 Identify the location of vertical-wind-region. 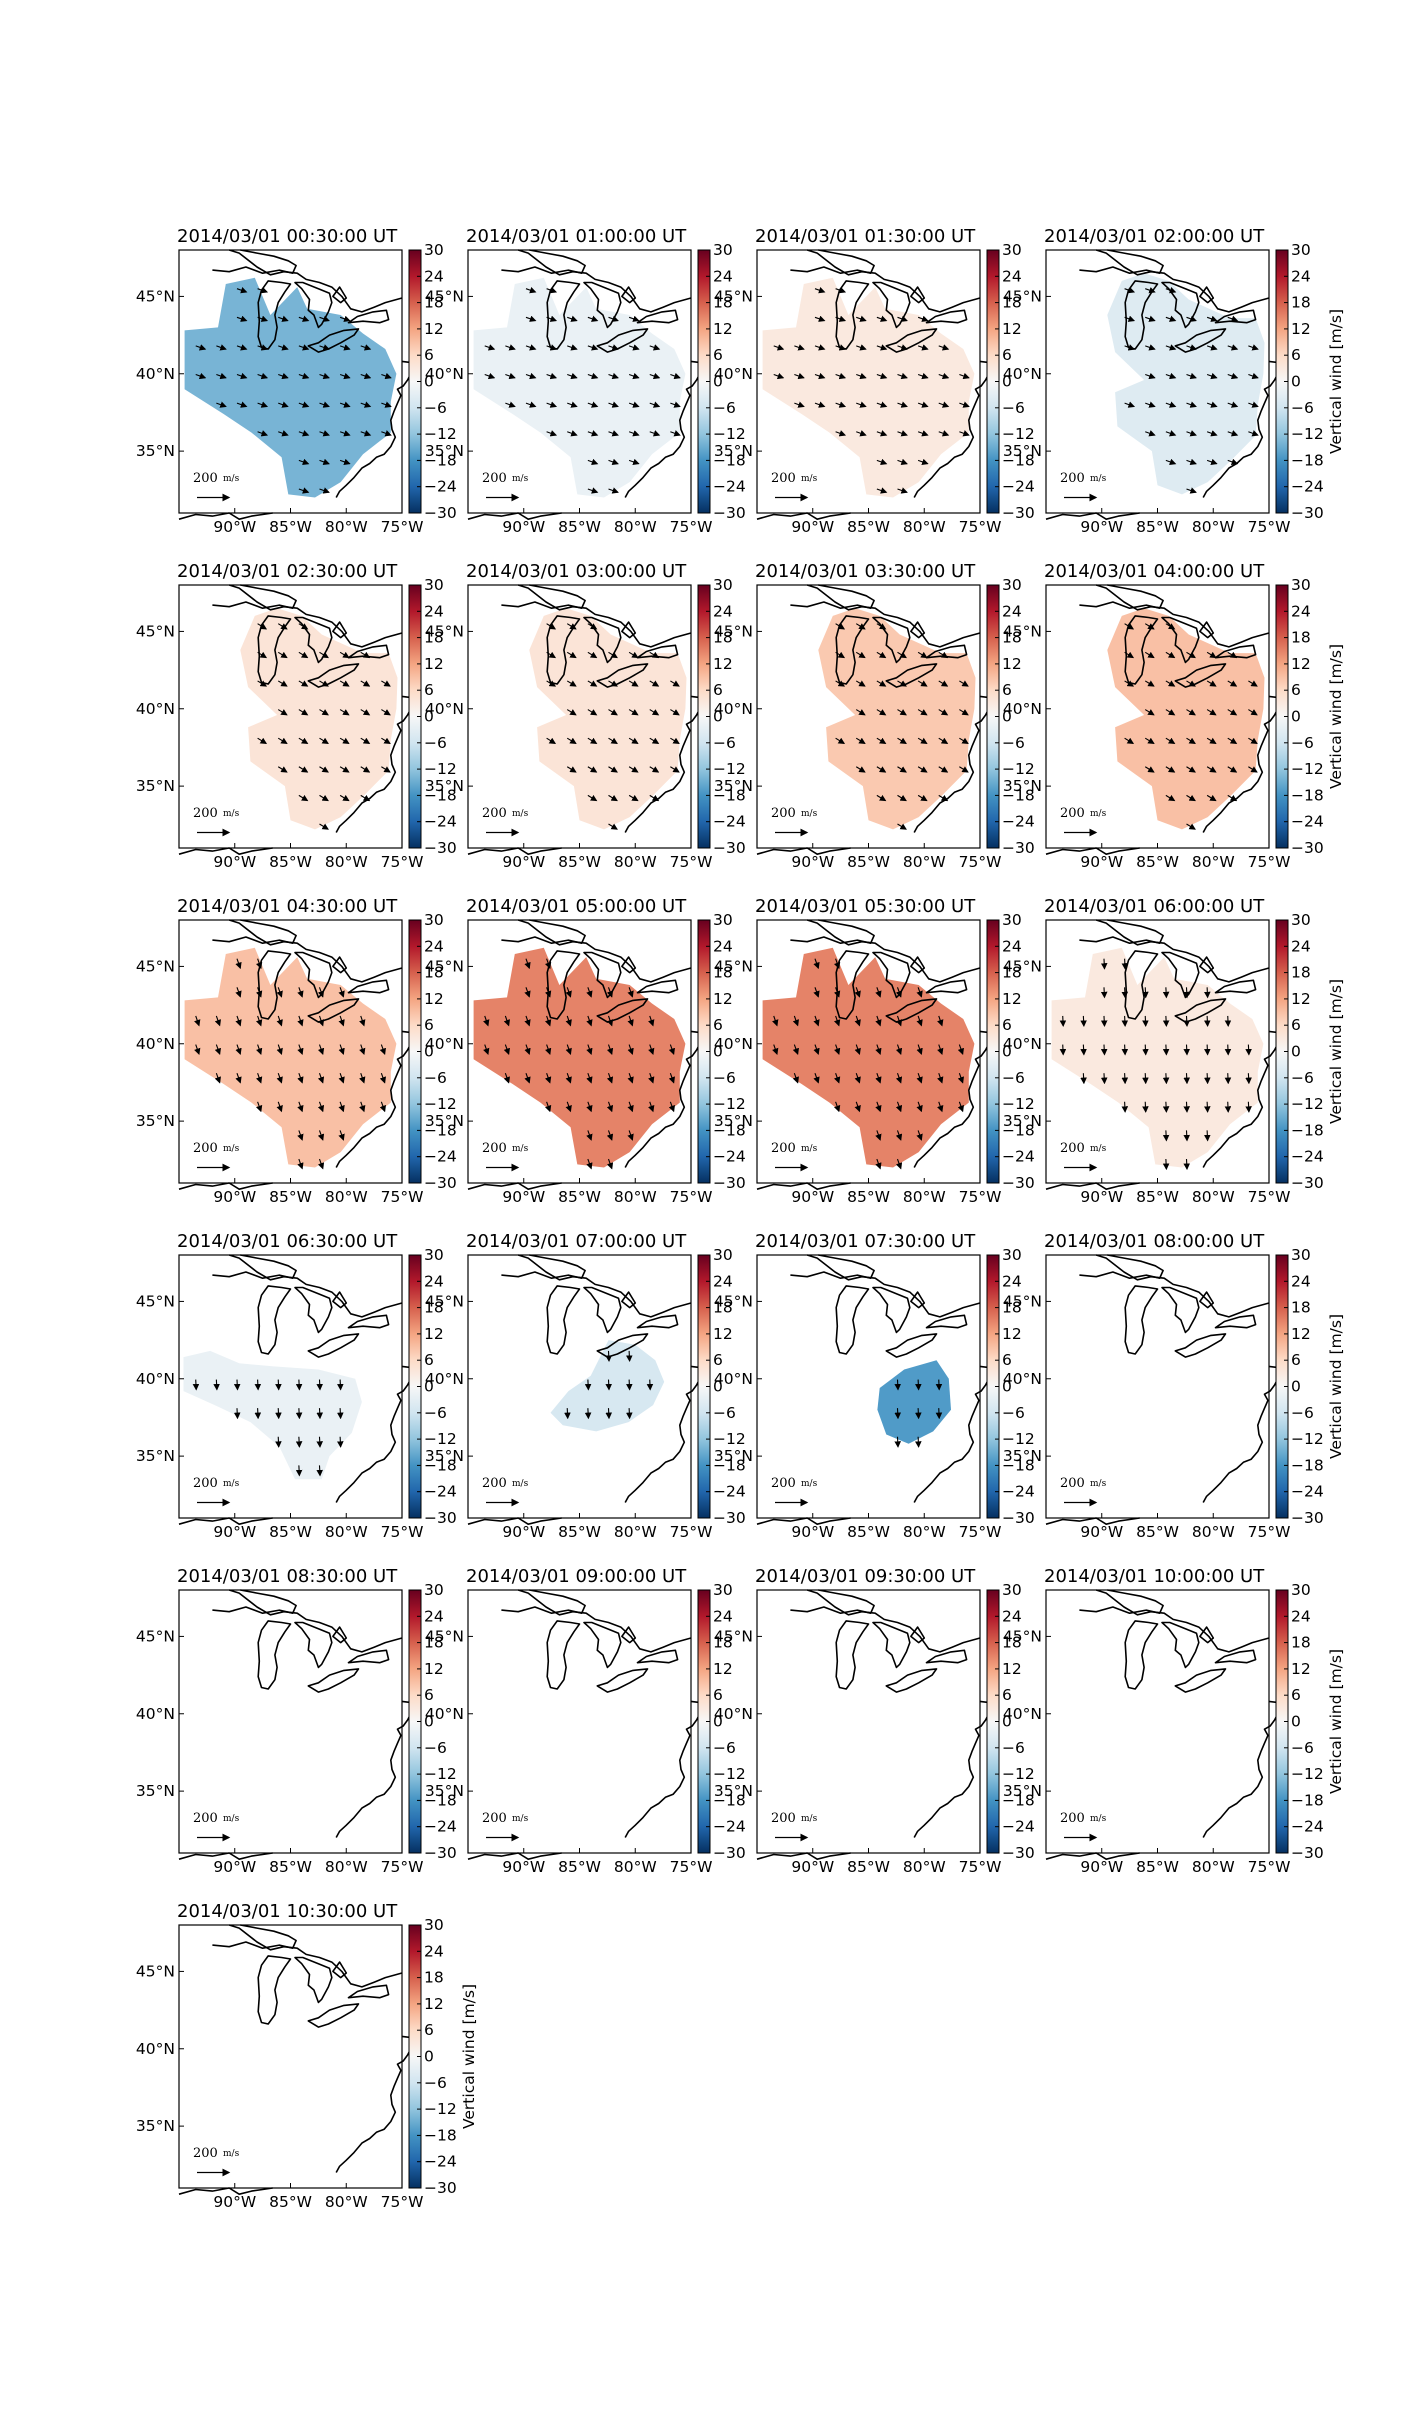
(1186, 384).